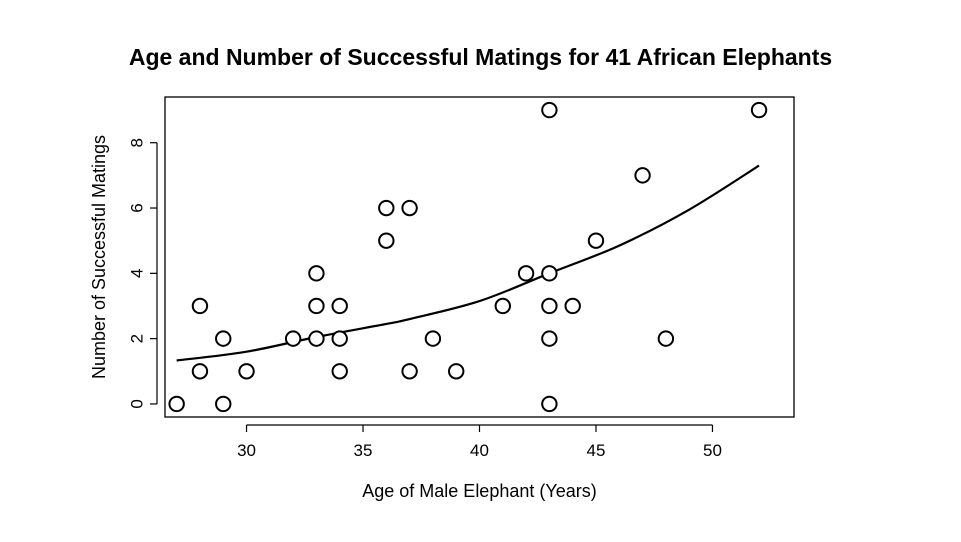 Image resolution: width=961 pixels, height=542 pixels. I want to click on x-tick-label: 40, so click(479, 450).